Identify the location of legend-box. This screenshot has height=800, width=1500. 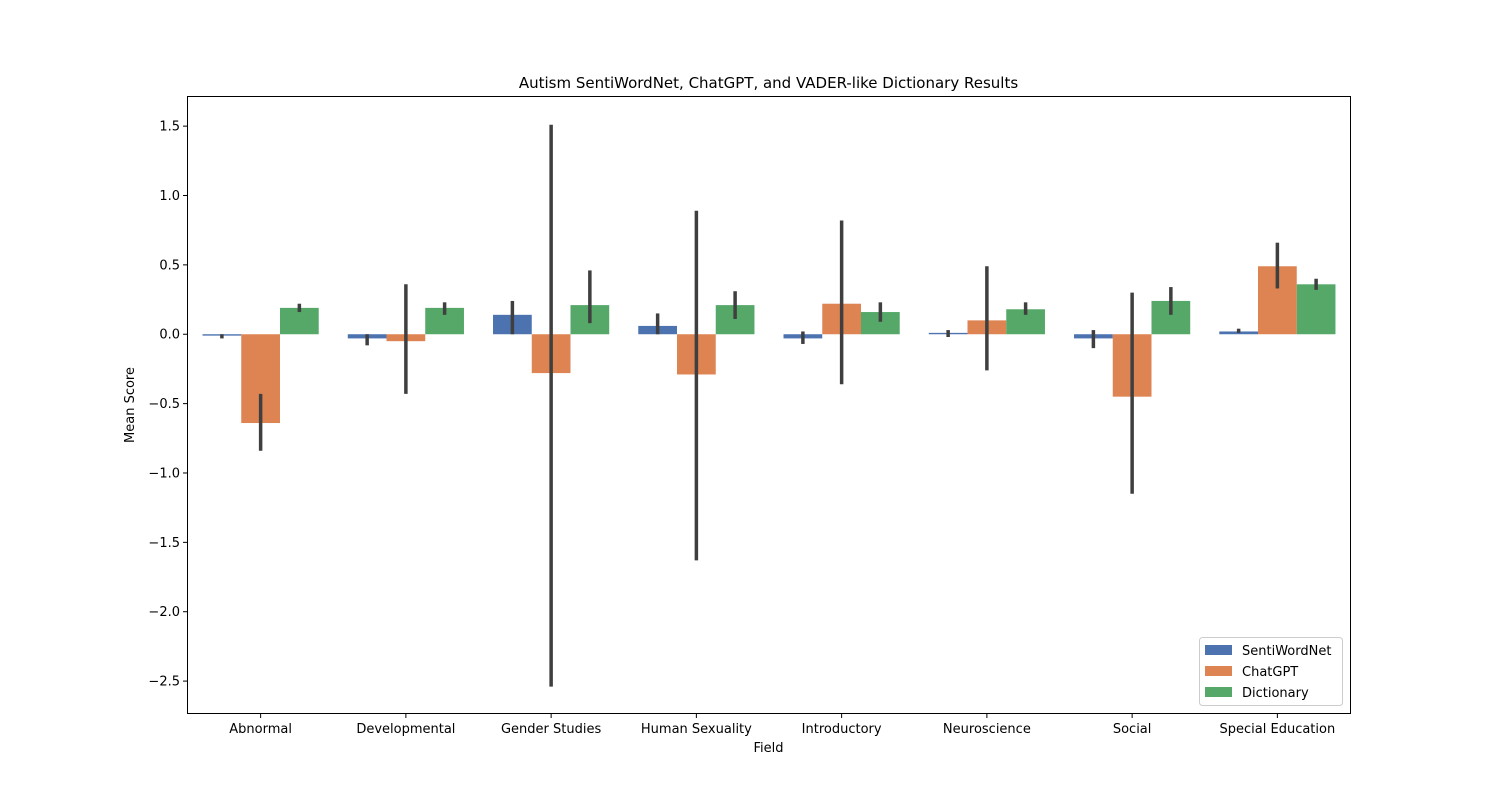
(1271, 671).